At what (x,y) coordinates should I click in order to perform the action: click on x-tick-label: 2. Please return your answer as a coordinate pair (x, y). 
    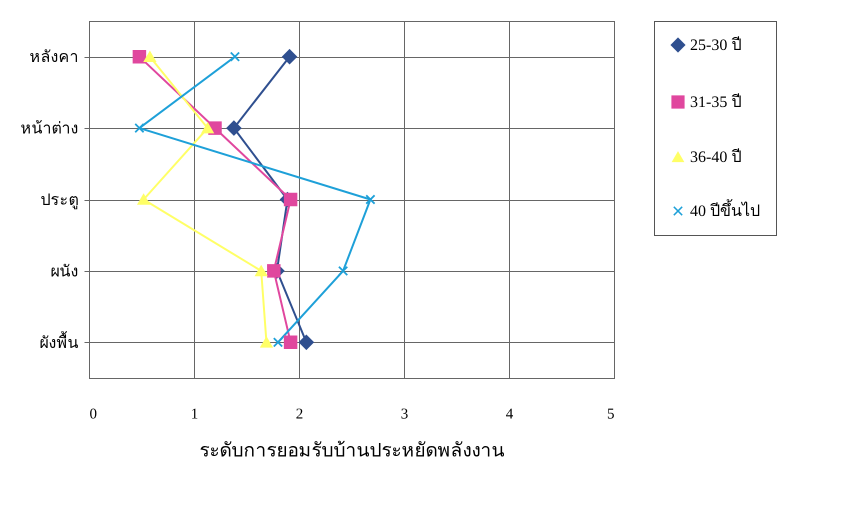
    Looking at the image, I should click on (300, 414).